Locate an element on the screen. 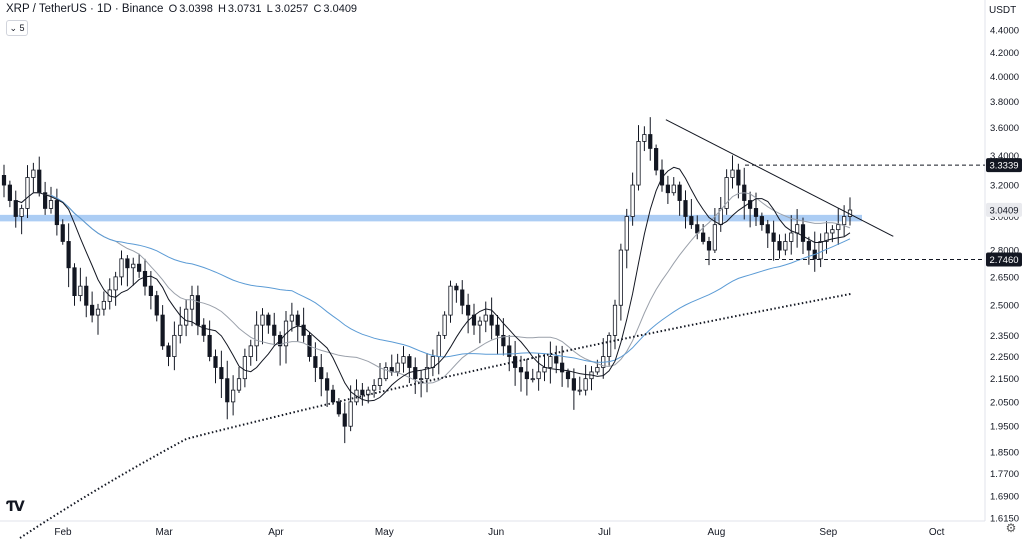 Image resolution: width=1024 pixels, height=539 pixels. support-zone is located at coordinates (431, 218).